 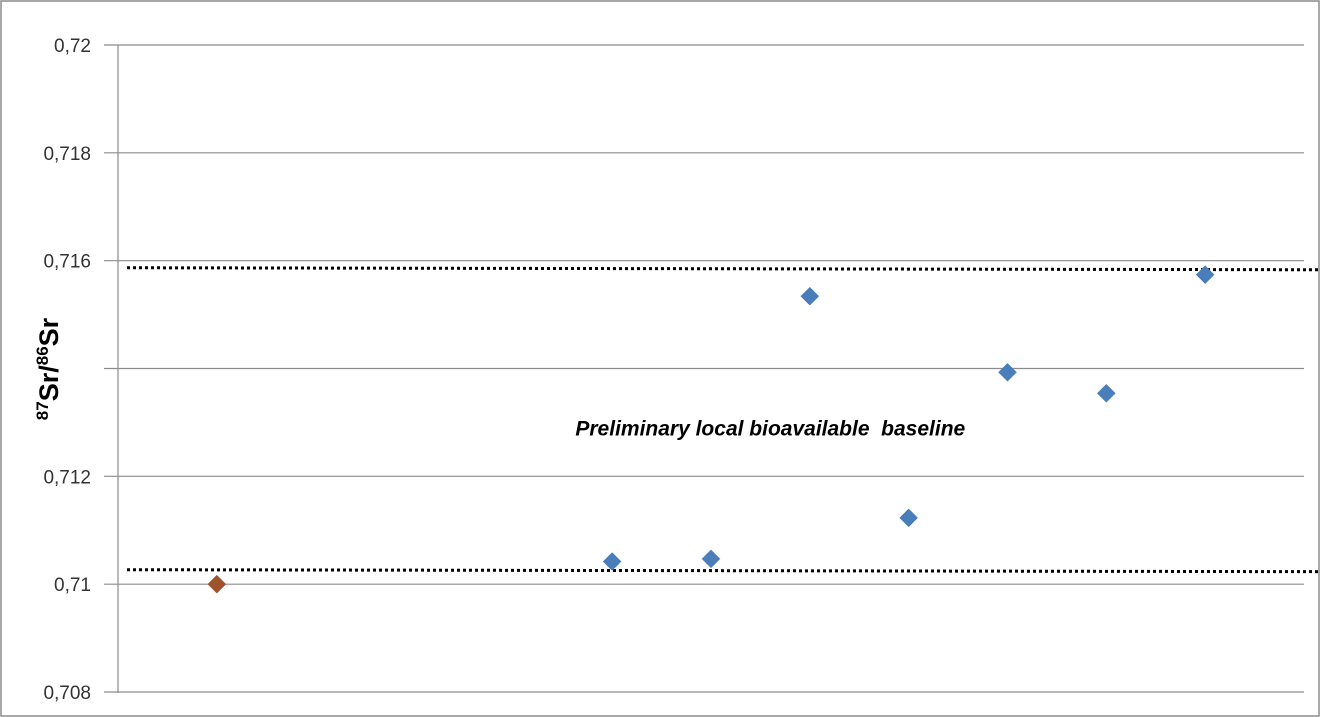 What do you see at coordinates (67, 477) in the screenshot?
I see `y-tick-label: 0,712` at bounding box center [67, 477].